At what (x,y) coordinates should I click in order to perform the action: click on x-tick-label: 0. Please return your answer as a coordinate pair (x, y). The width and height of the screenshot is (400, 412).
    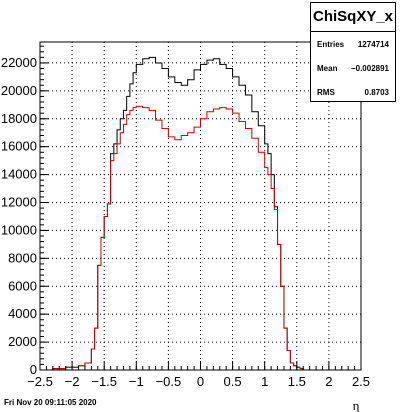
    Looking at the image, I should click on (200, 381).